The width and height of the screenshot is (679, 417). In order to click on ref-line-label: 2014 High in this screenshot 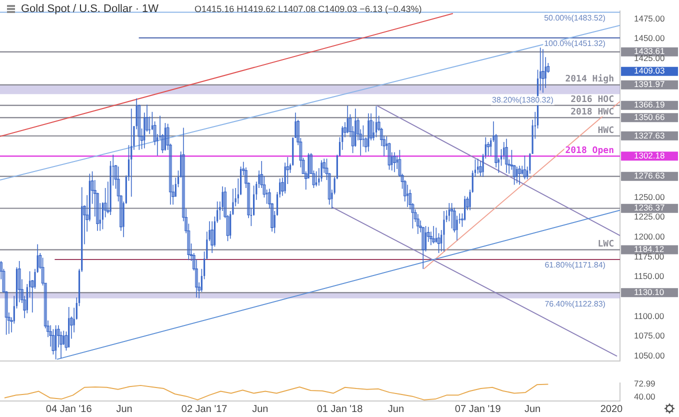, I will do `click(589, 79)`.